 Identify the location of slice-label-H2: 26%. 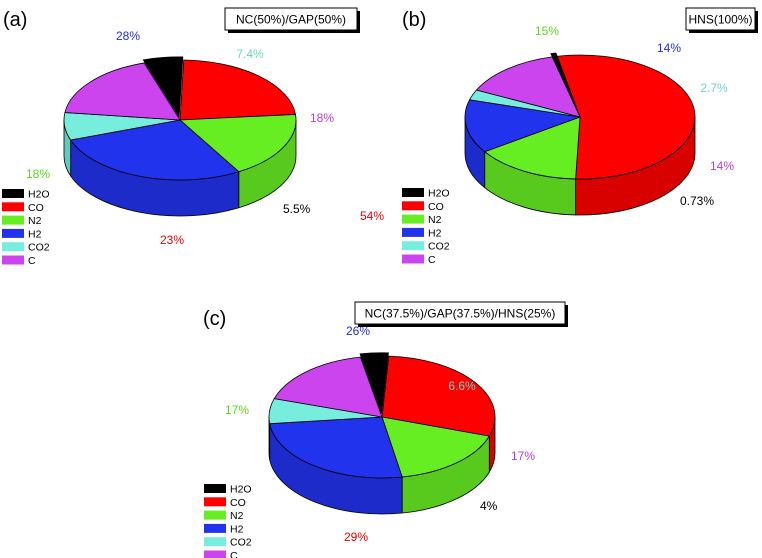
(358, 331).